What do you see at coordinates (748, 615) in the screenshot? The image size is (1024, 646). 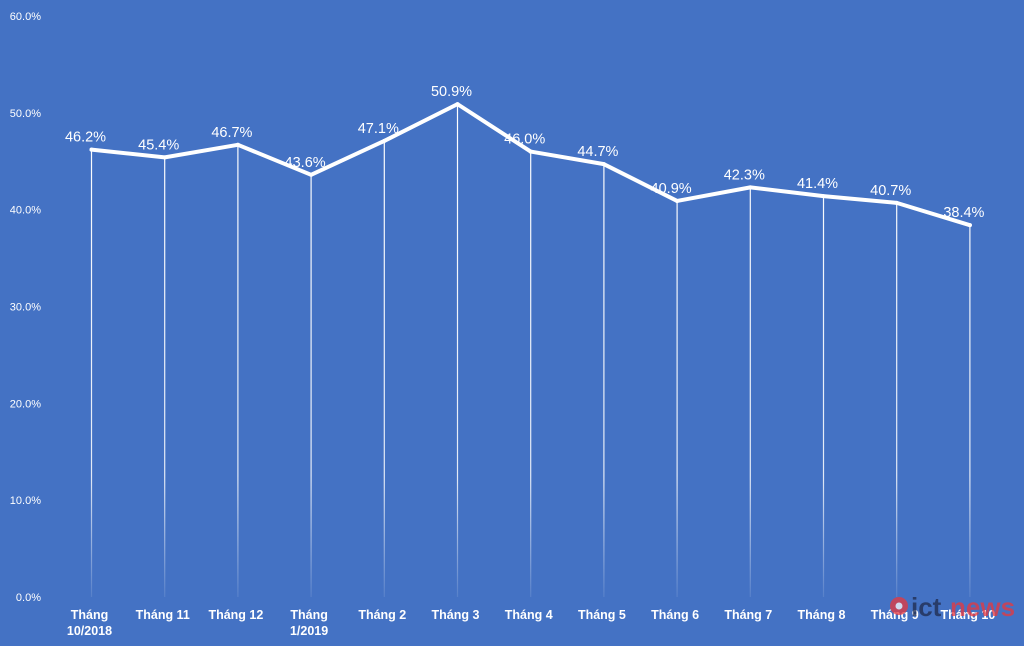 I see `x-tick-label: Tháng 7` at bounding box center [748, 615].